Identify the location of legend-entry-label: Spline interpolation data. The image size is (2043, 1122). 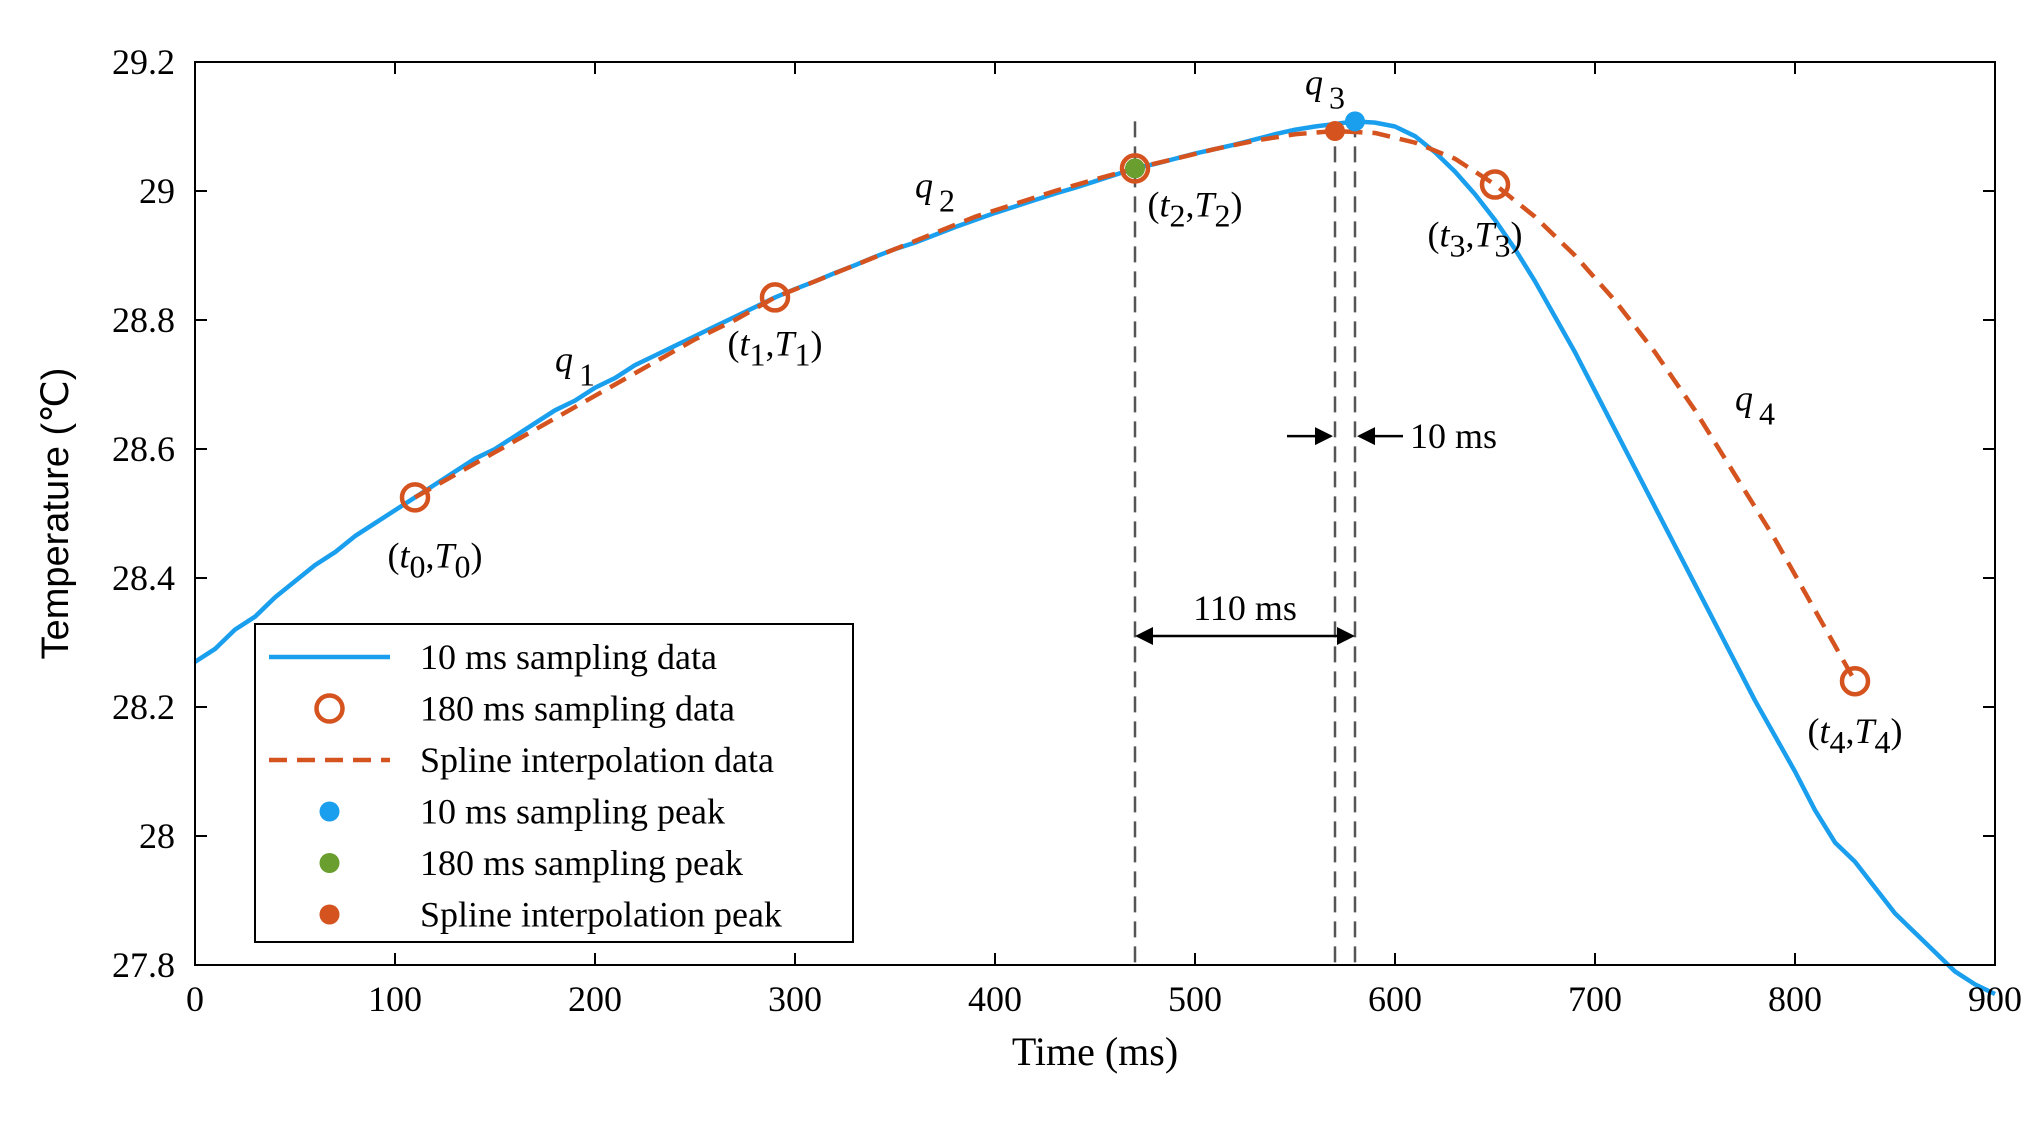
(597, 760).